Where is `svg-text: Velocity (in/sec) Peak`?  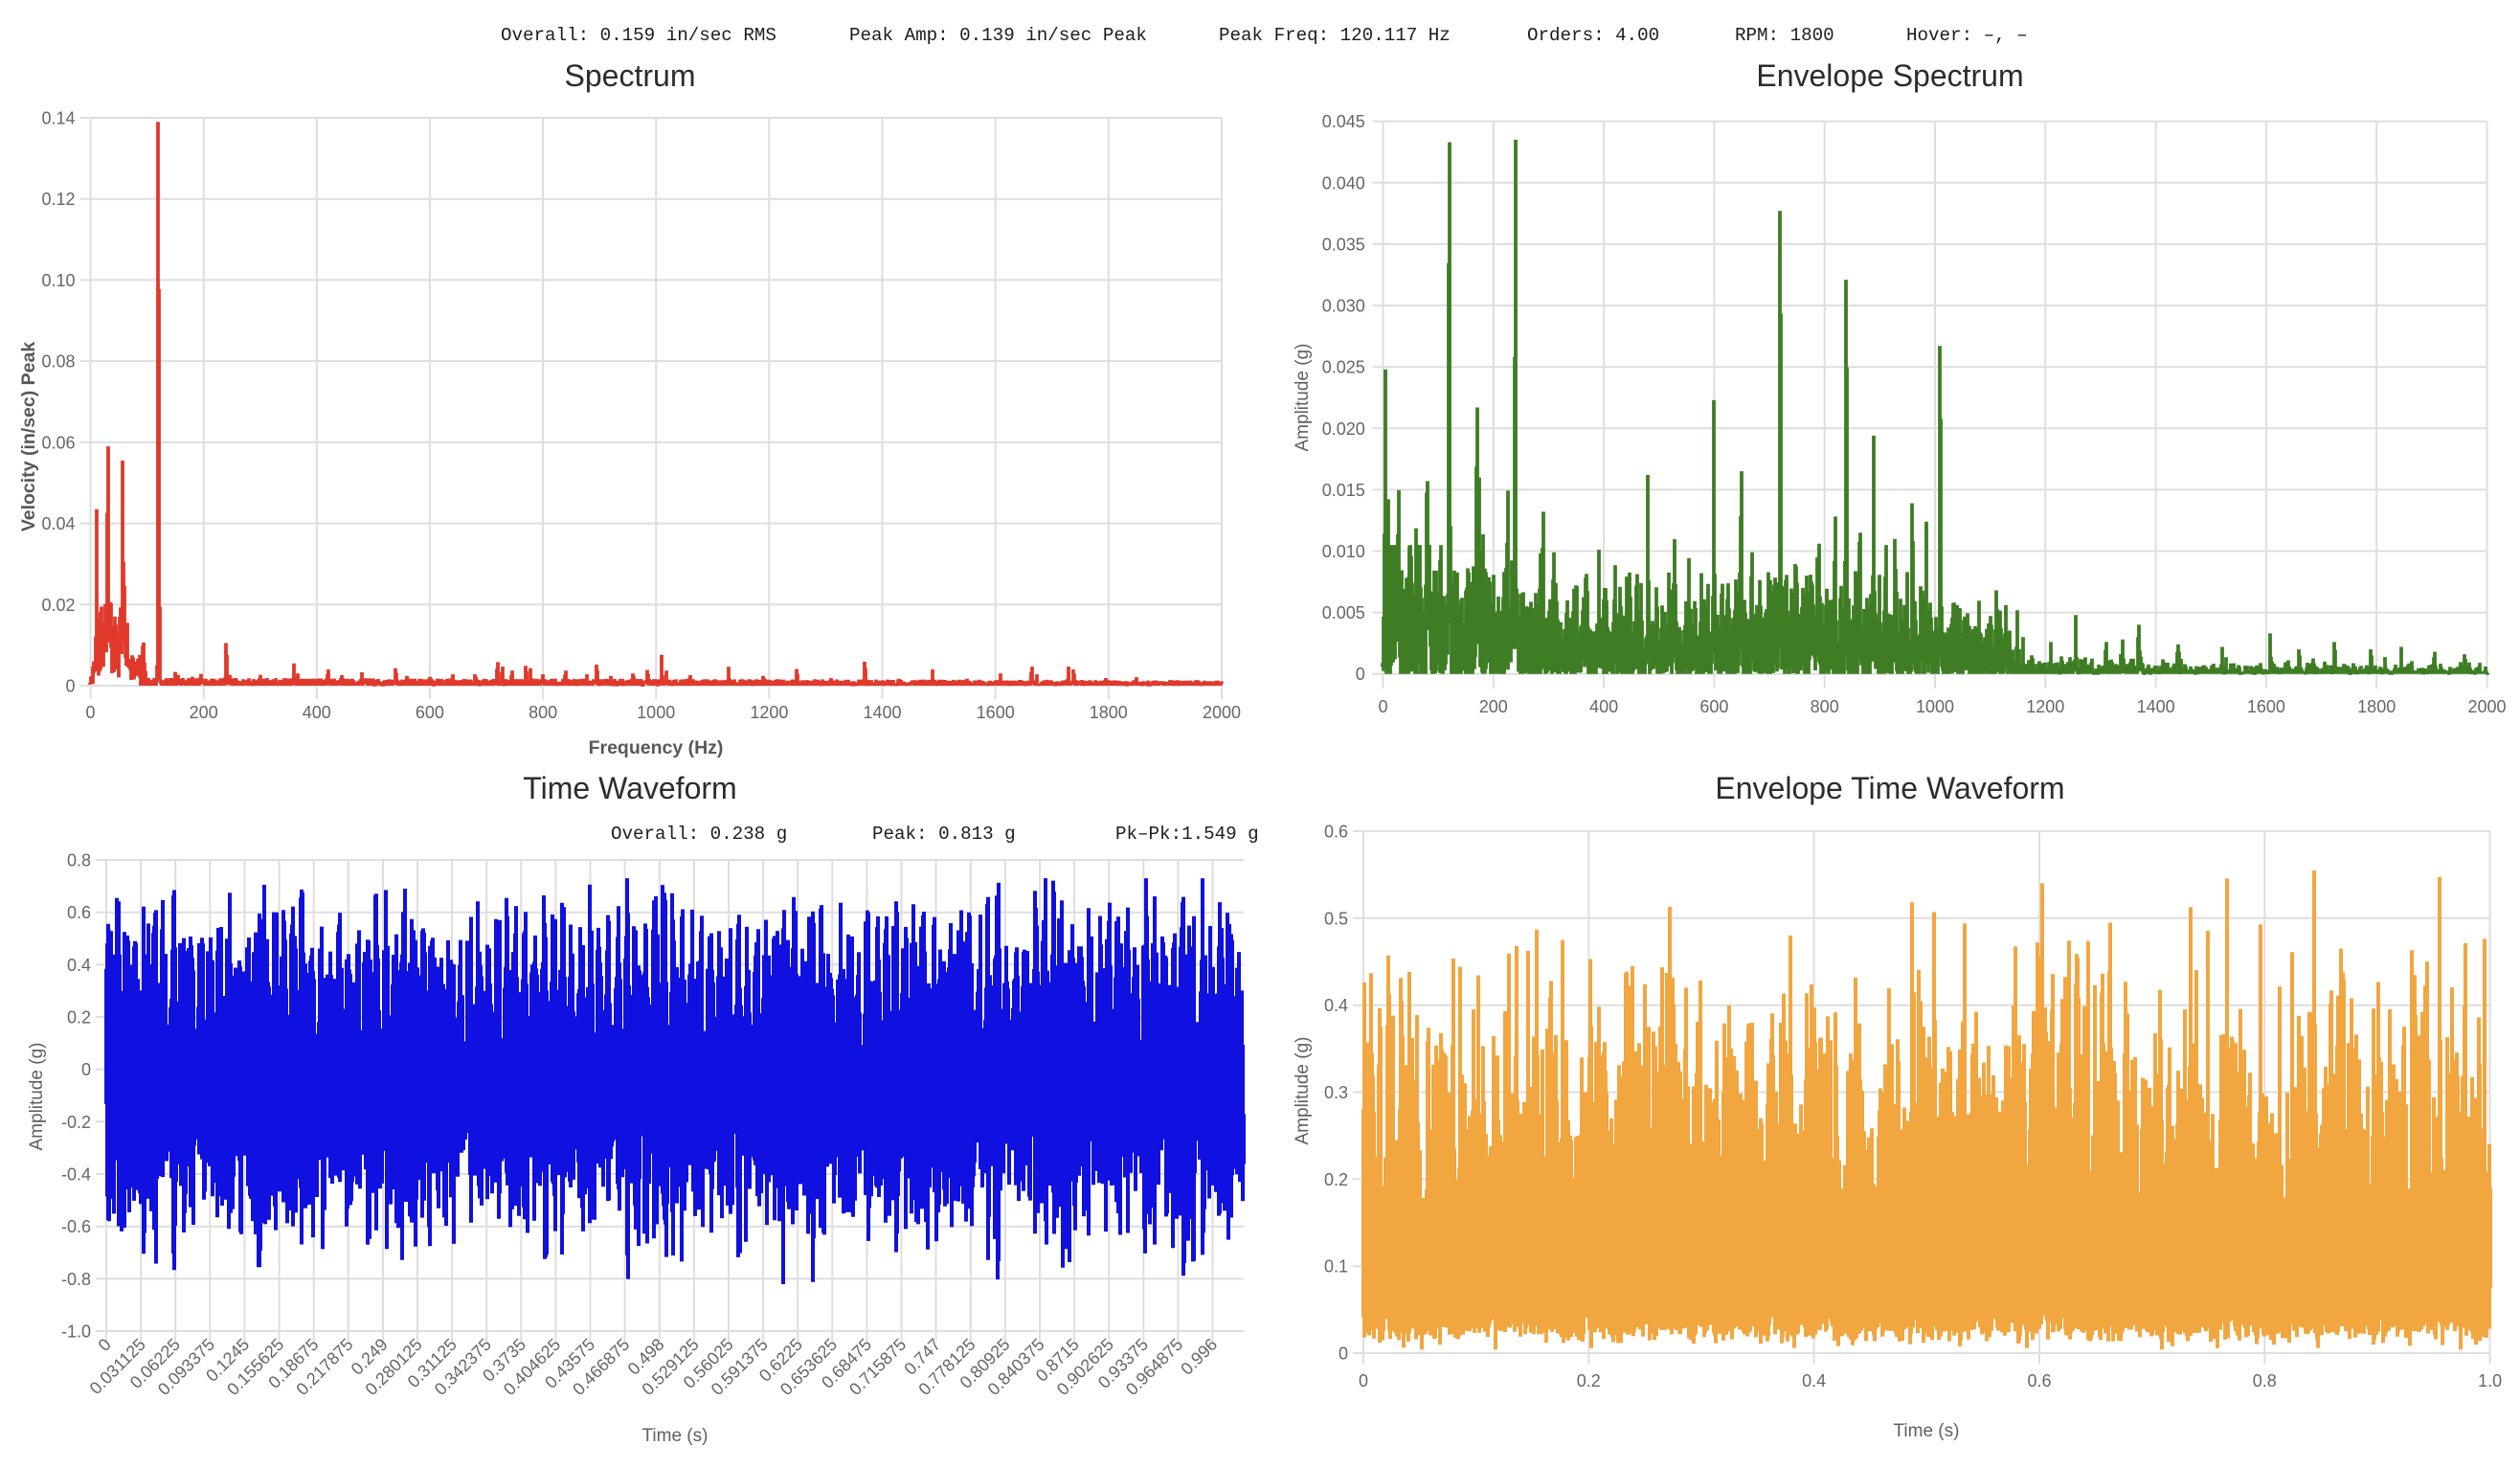 svg-text: Velocity (in/sec) Peak is located at coordinates (29, 437).